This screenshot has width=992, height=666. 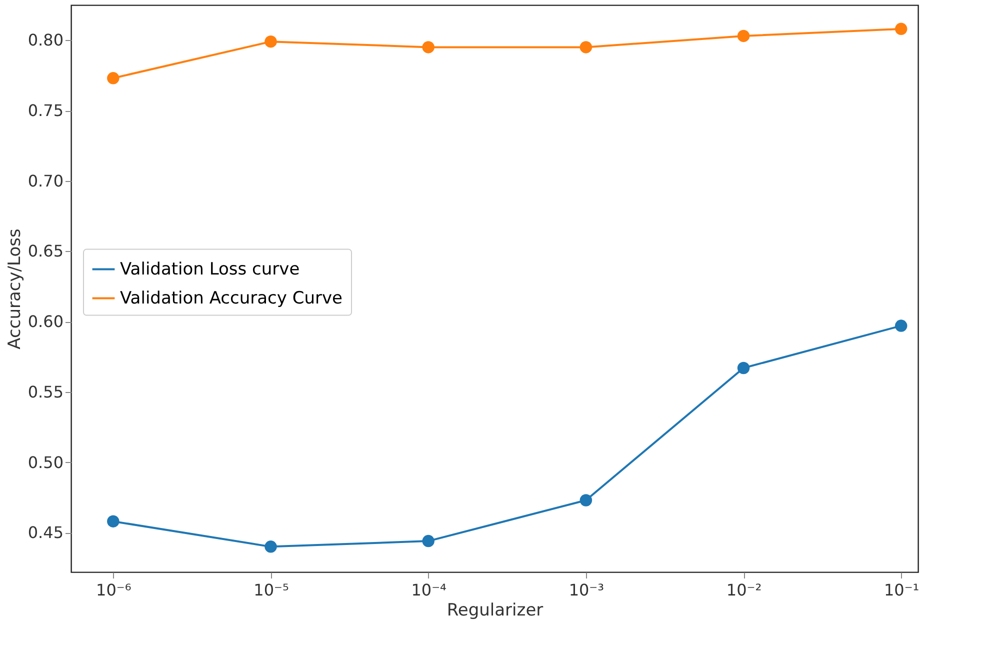 I want to click on y-axis-title: Accuracy/Loss, so click(x=14, y=289).